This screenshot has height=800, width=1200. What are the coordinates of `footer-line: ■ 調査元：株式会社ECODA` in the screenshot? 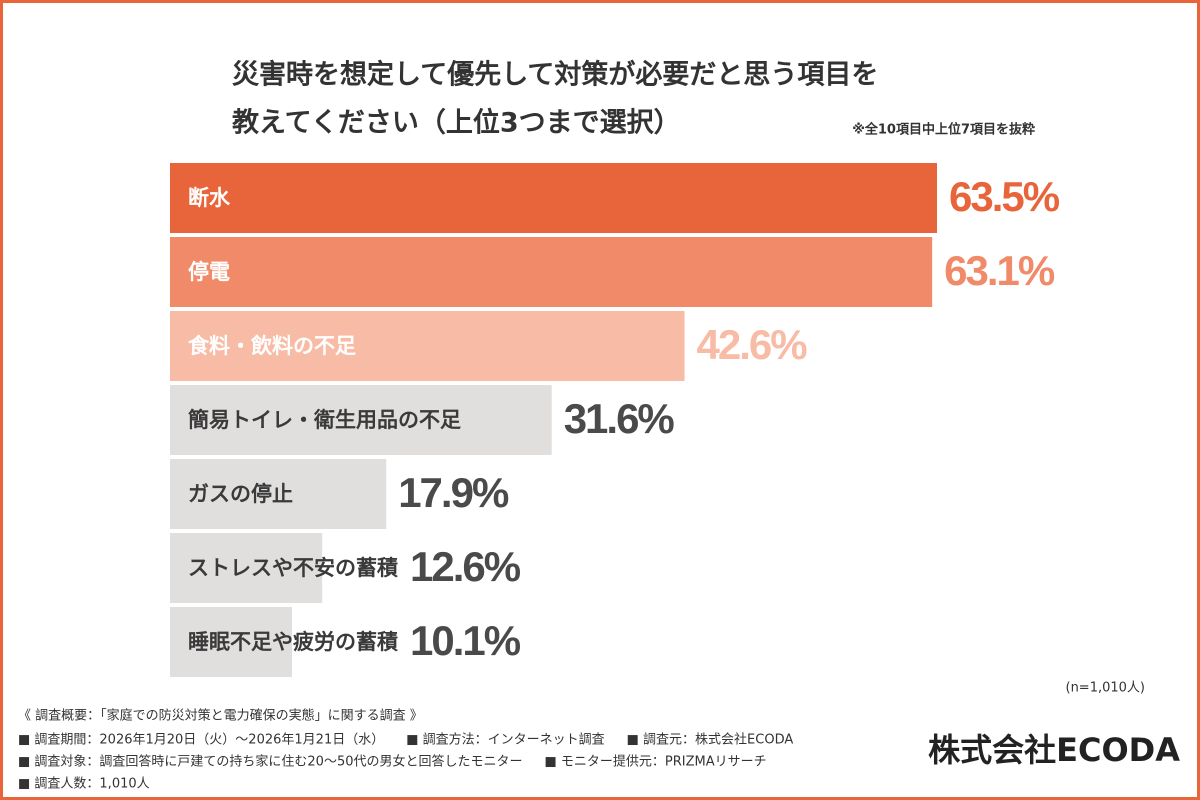 It's located at (710, 740).